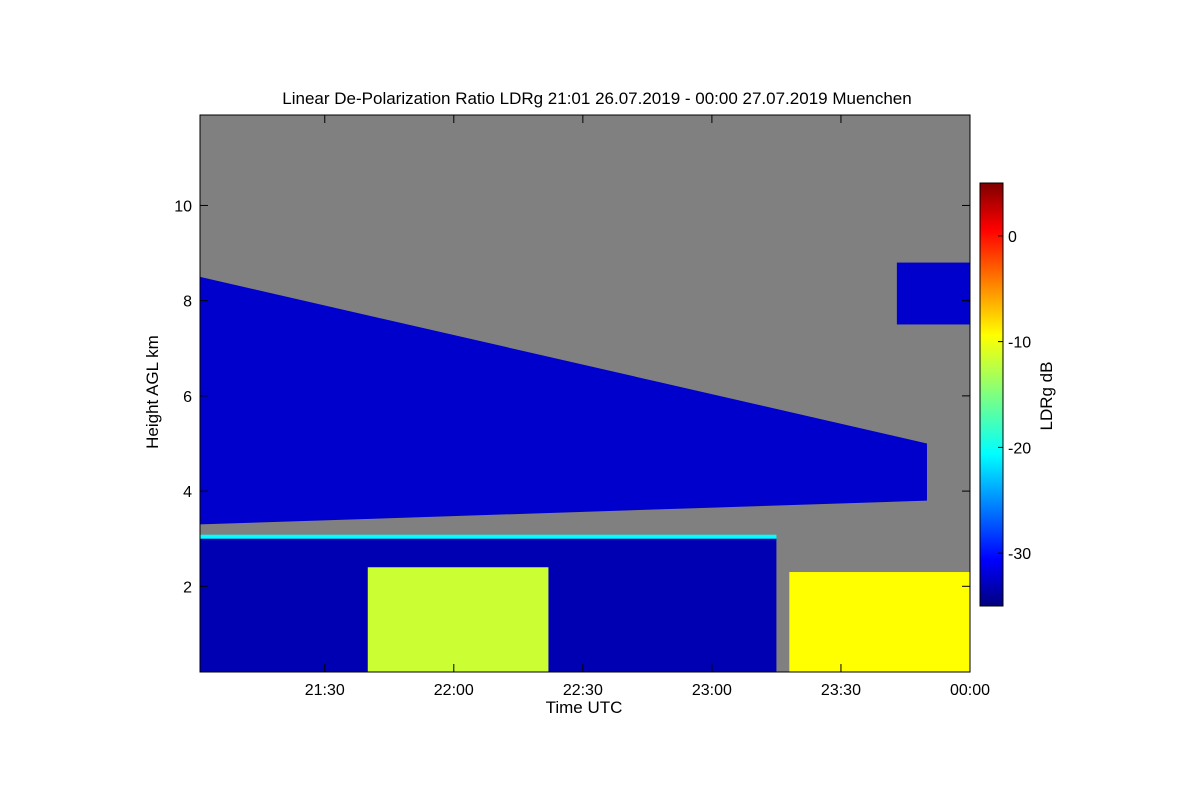 Image resolution: width=1200 pixels, height=800 pixels. I want to click on colorbar-ticks: 0 -10 -20 -30, so click(1014, 396).